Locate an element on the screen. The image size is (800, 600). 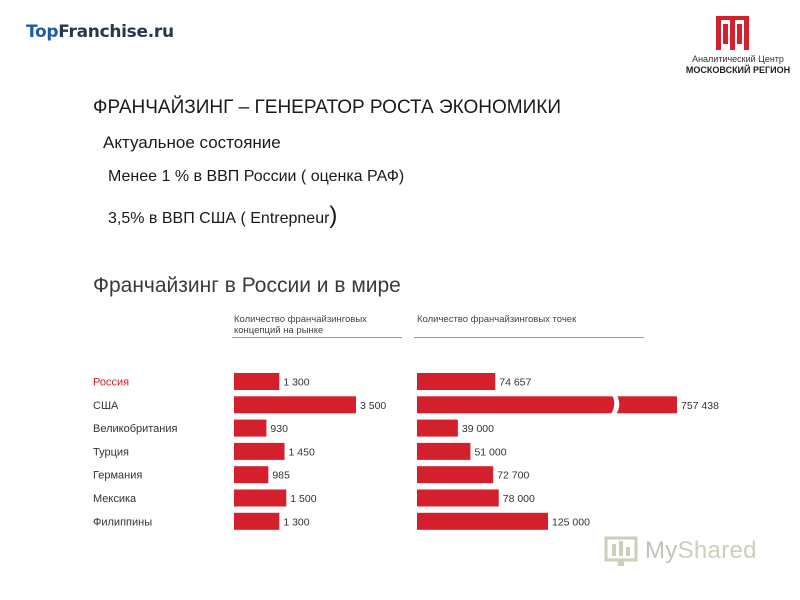
bullet-usa-gdp: 3,5% в ВВП США ( Entrepneur) is located at coordinates (222, 216).